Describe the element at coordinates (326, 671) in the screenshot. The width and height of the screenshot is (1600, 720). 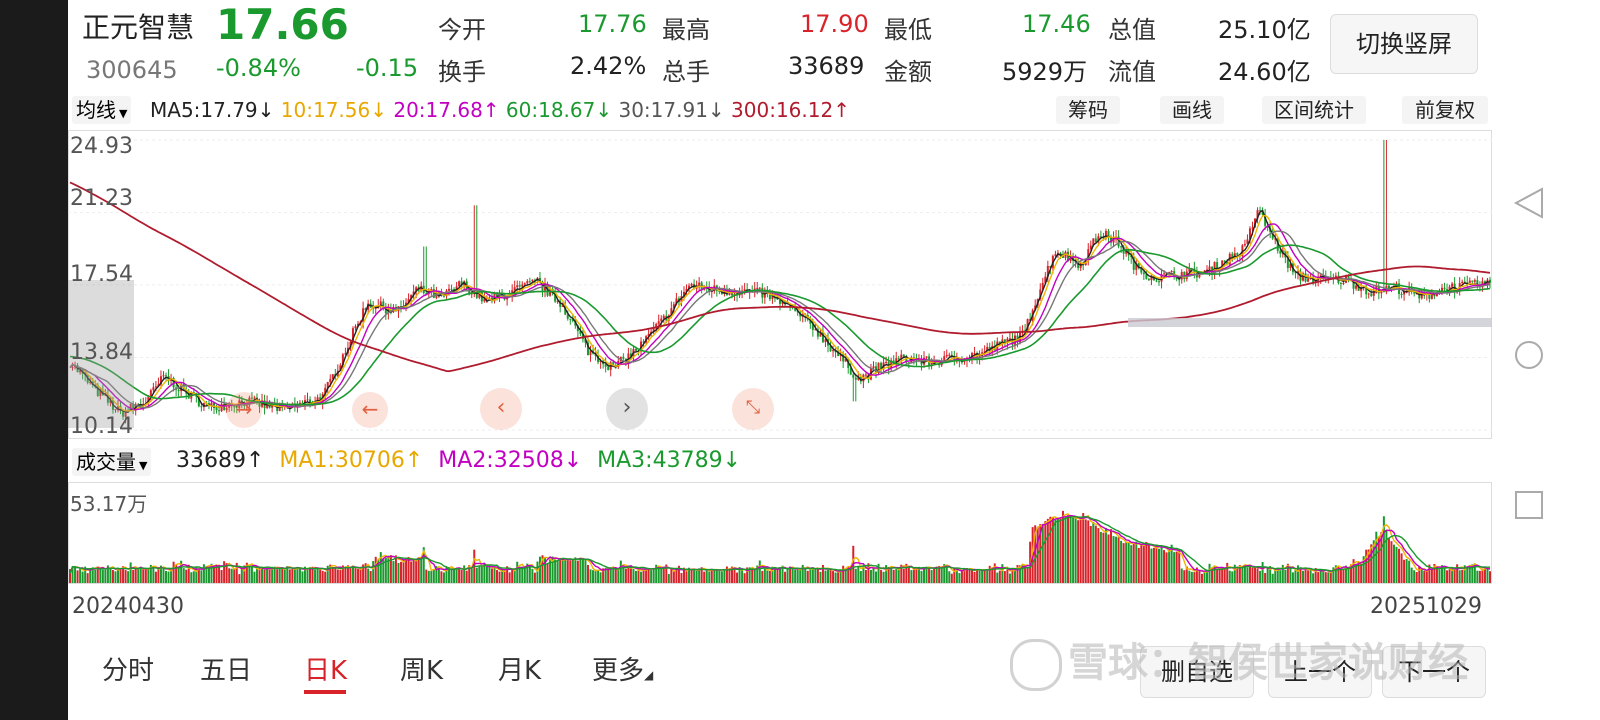
I see `tab-daily-k: 日K` at that location.